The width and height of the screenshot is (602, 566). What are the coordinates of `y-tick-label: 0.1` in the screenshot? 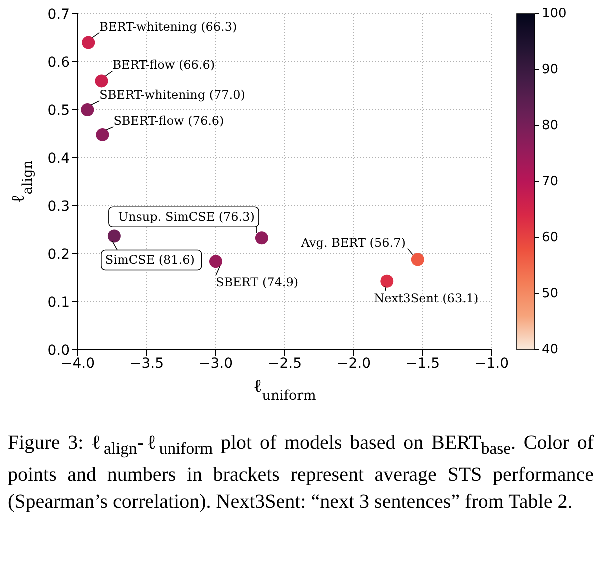 It's located at (59, 302).